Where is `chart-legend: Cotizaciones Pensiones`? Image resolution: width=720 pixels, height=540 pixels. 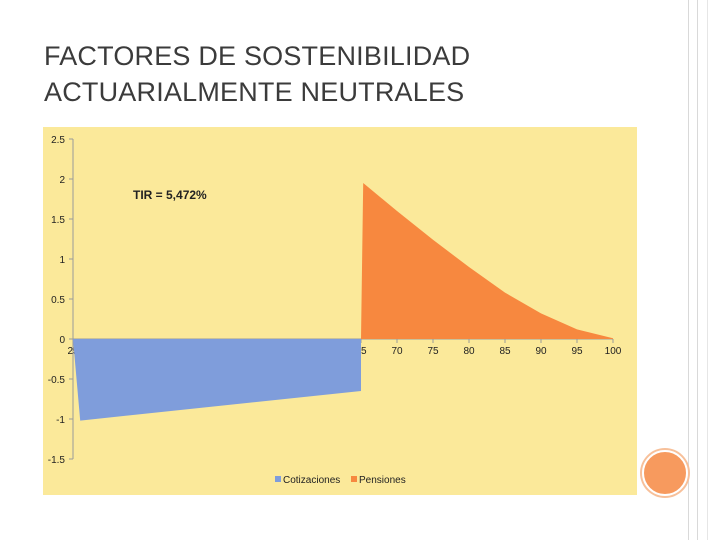 chart-legend: Cotizaciones Pensiones is located at coordinates (340, 480).